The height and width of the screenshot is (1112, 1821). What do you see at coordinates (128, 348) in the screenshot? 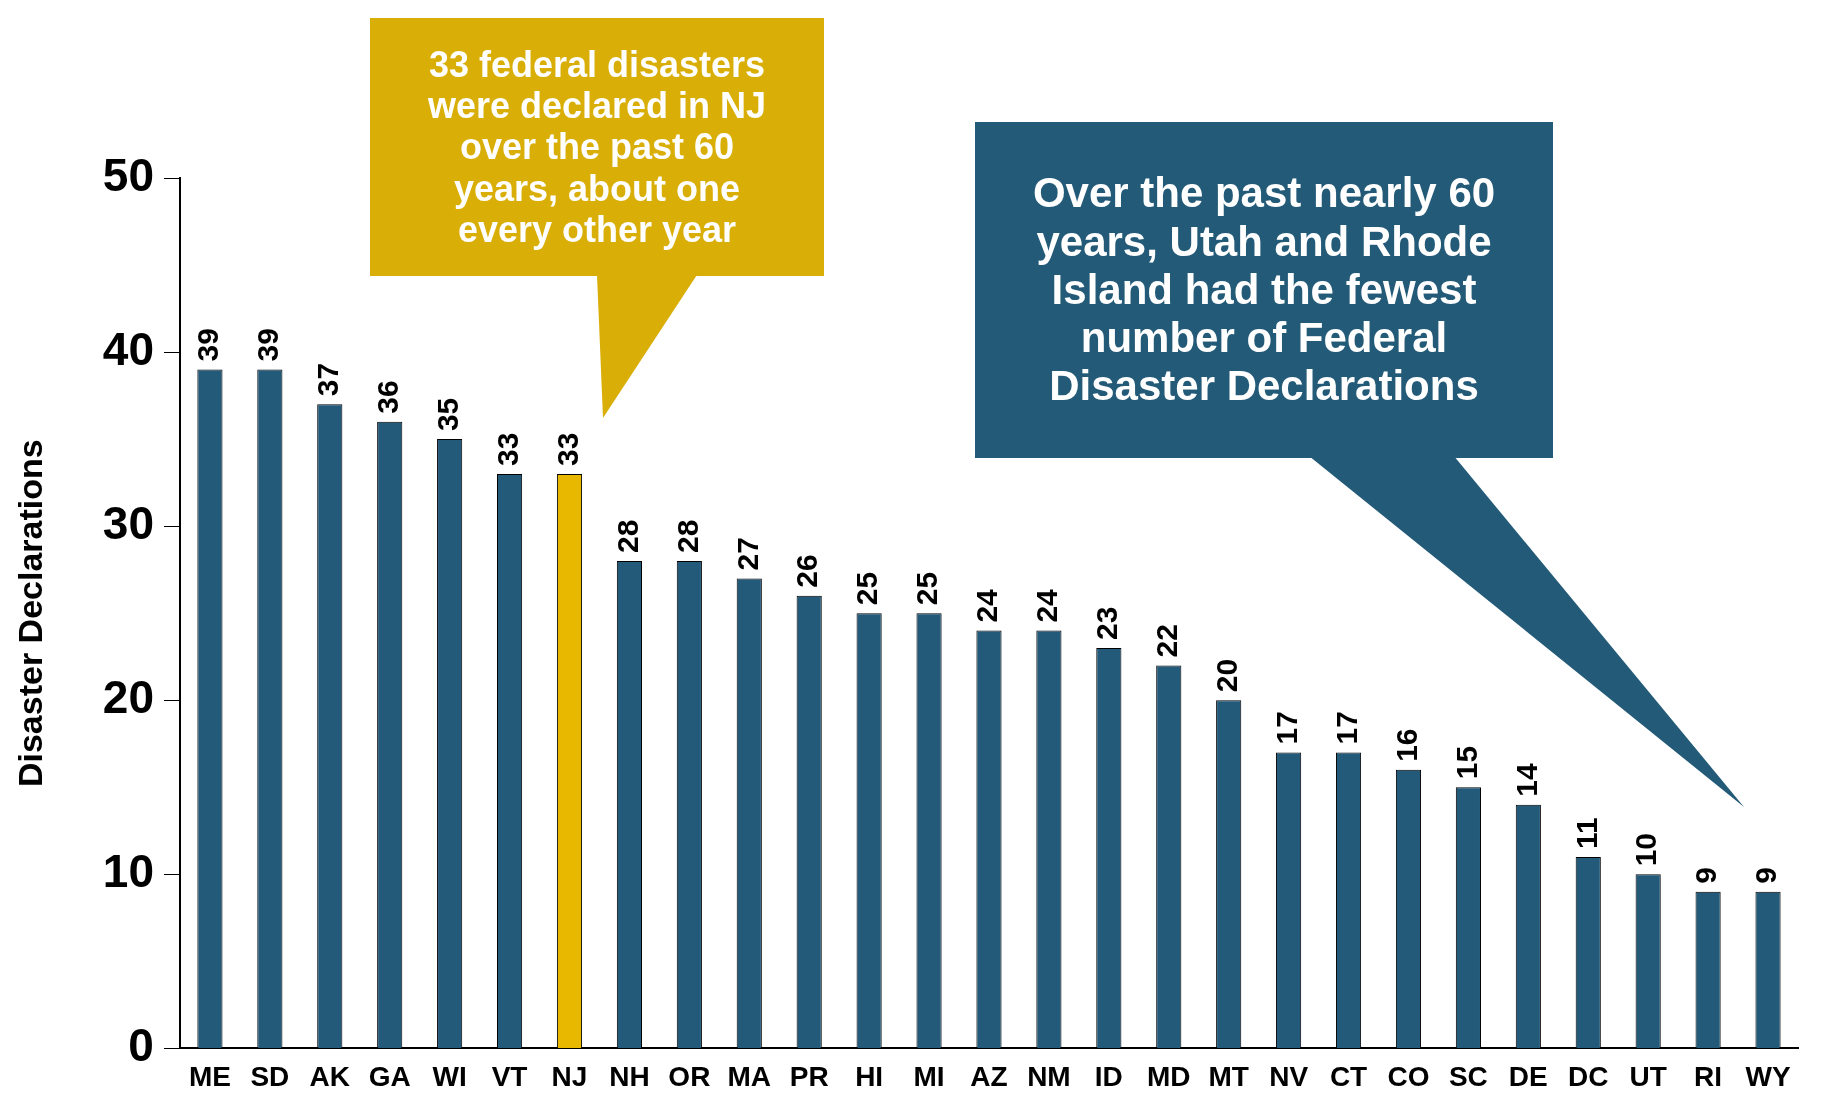
I see `y-tick-label: 40` at bounding box center [128, 348].